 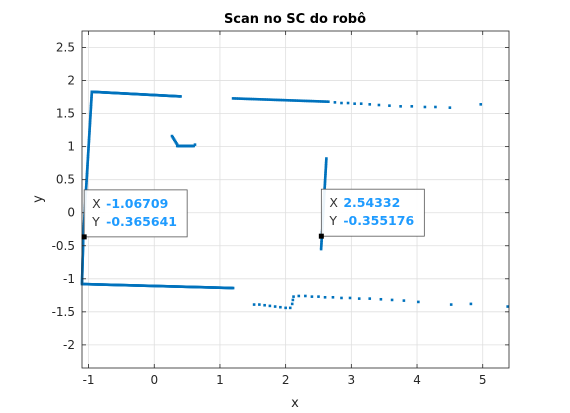 What do you see at coordinates (69, 279) in the screenshot?
I see `y-tick-label: -1` at bounding box center [69, 279].